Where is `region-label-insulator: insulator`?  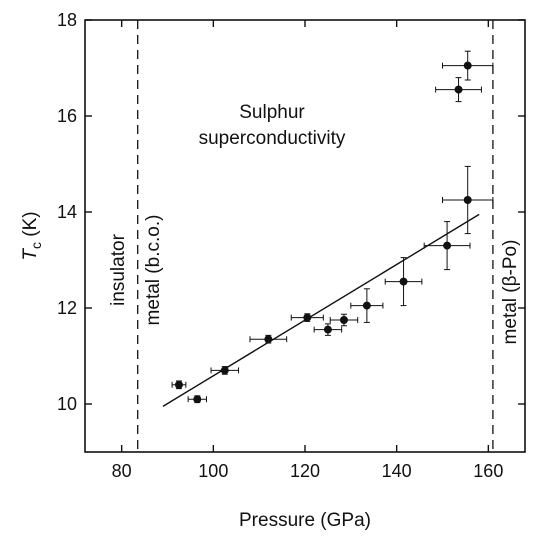
region-label-insulator: insulator is located at coordinates (118, 269).